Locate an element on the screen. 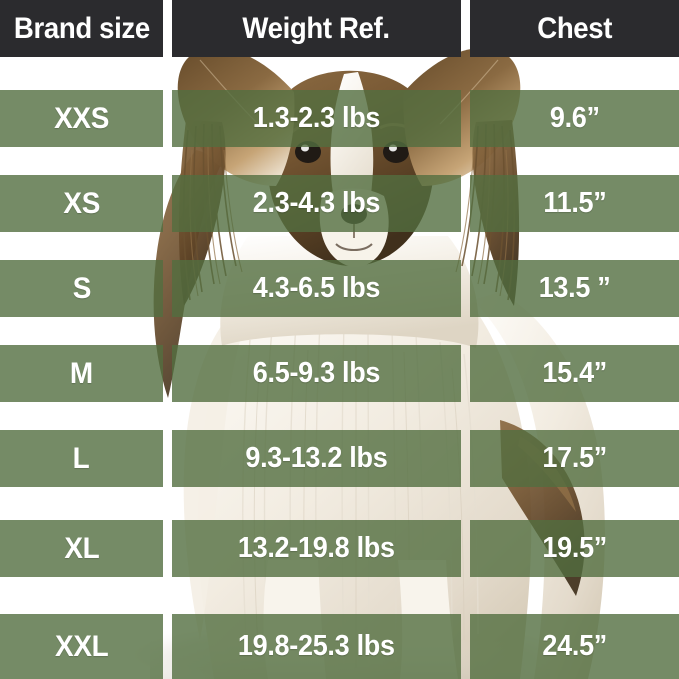 The image size is (679, 679). cell-chest: 19.5” is located at coordinates (574, 548).